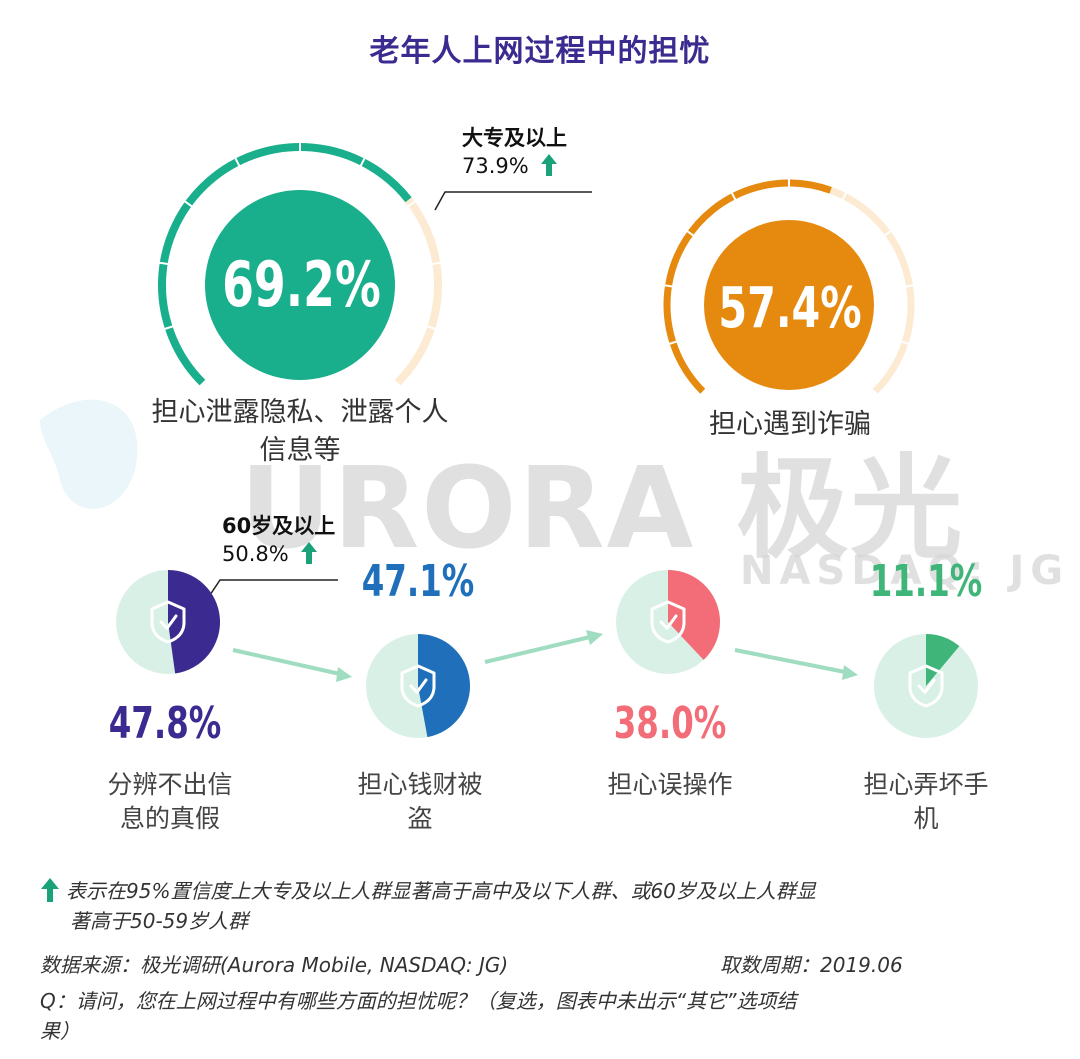 This screenshot has width=1080, height=1059. Describe the element at coordinates (926, 784) in the screenshot. I see `category-label-line: 担心弄坏手` at that location.